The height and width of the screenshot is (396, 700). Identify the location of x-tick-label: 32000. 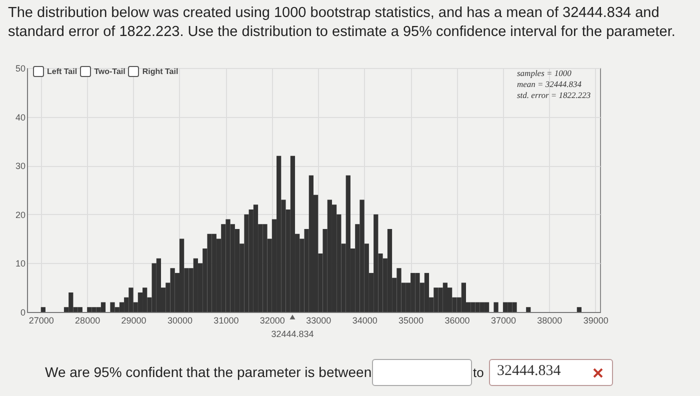
(272, 321).